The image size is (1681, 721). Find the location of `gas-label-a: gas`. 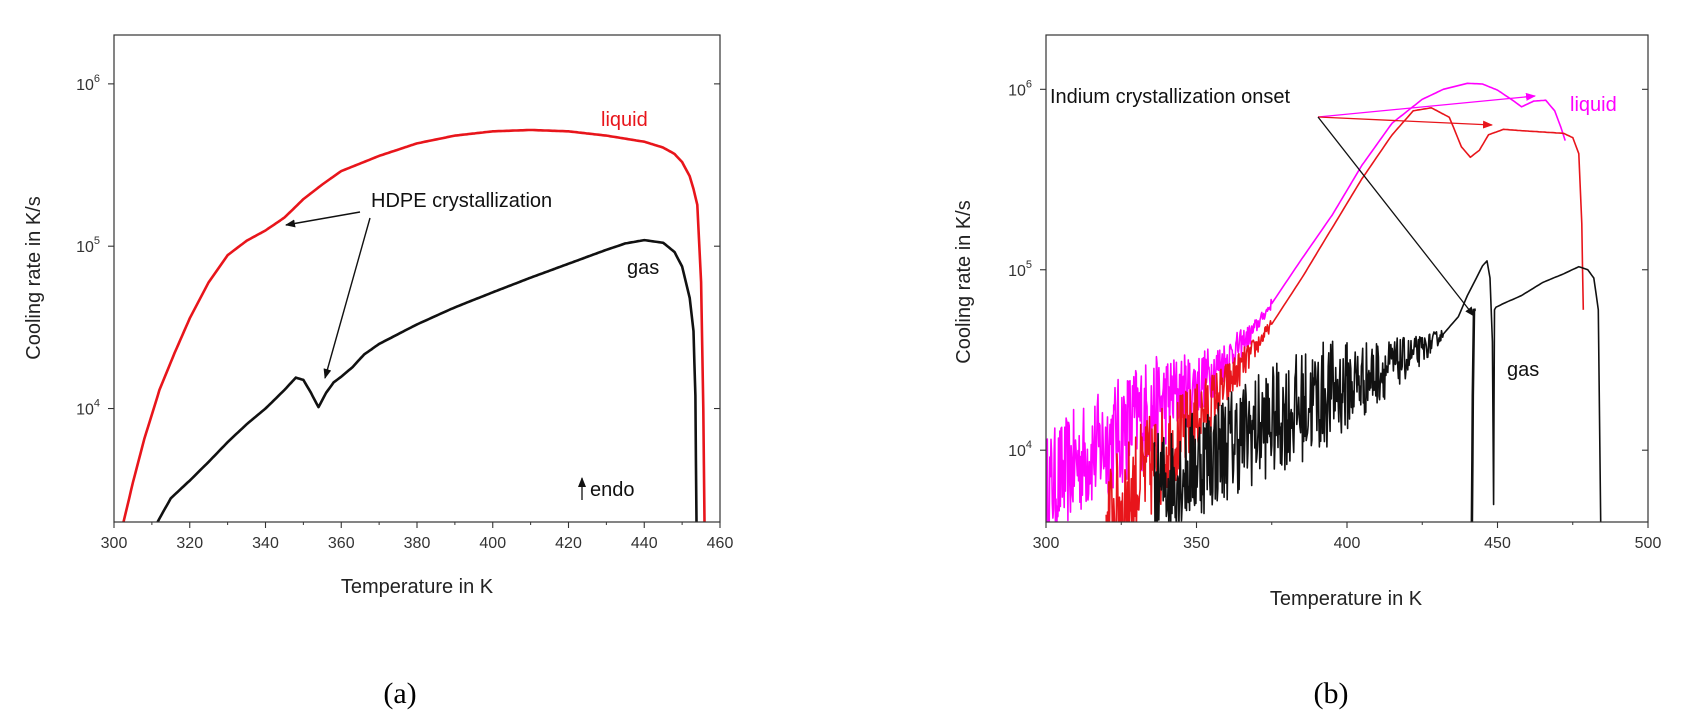

gas-label-a: gas is located at coordinates (643, 268).